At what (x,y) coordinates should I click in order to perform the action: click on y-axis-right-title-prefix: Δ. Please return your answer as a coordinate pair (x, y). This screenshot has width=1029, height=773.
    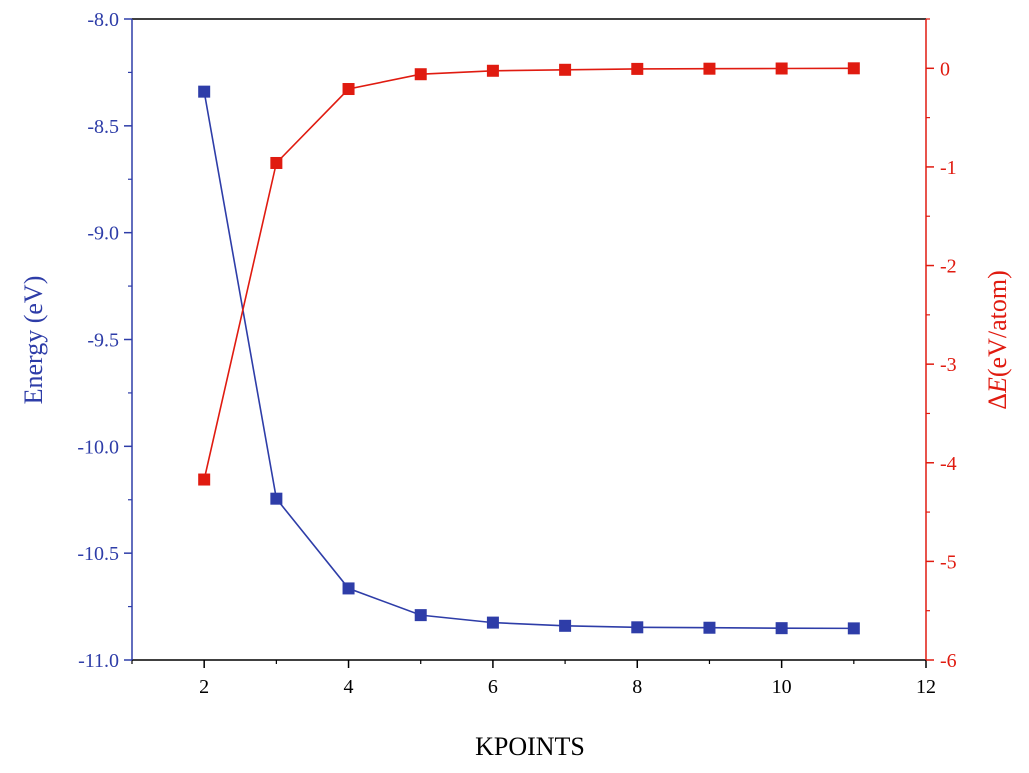
    Looking at the image, I should click on (997, 401).